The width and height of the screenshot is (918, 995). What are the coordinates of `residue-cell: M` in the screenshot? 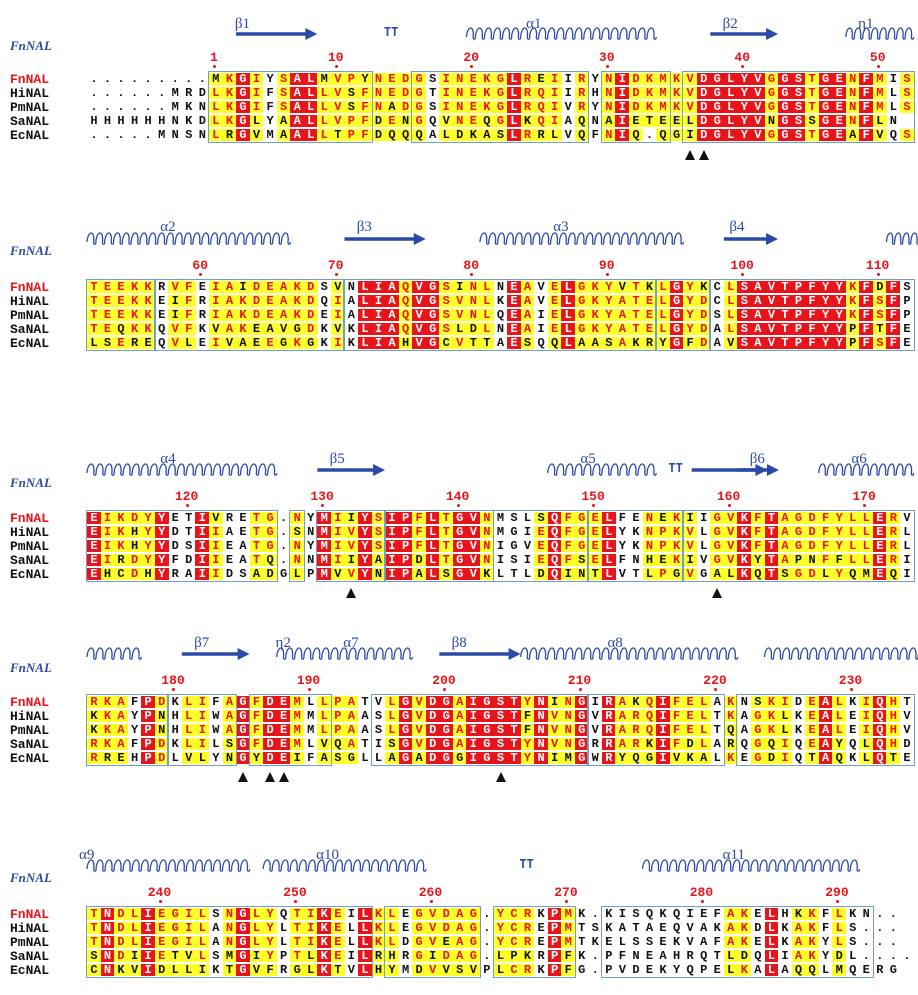 It's located at (324, 518).